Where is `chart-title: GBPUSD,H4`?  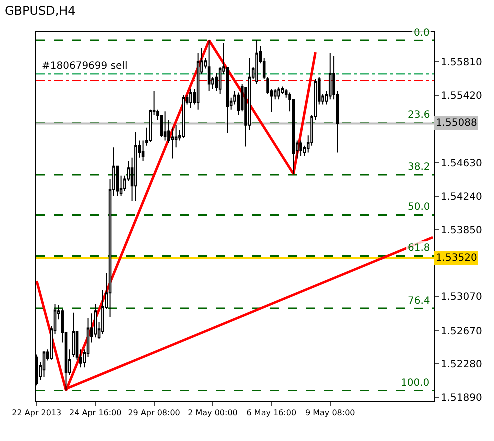
chart-title: GBPUSD,H4 is located at coordinates (40, 11).